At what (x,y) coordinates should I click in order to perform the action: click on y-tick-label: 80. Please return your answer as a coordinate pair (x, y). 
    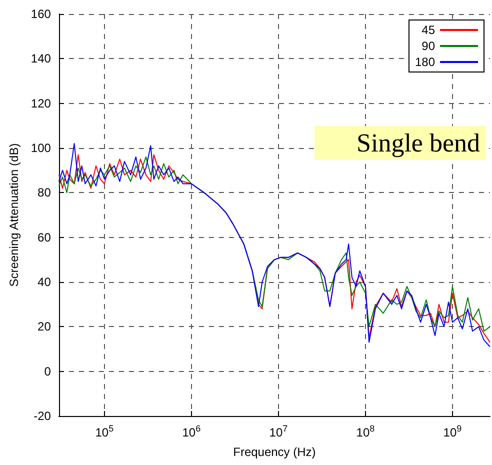
    Looking at the image, I should click on (45, 193).